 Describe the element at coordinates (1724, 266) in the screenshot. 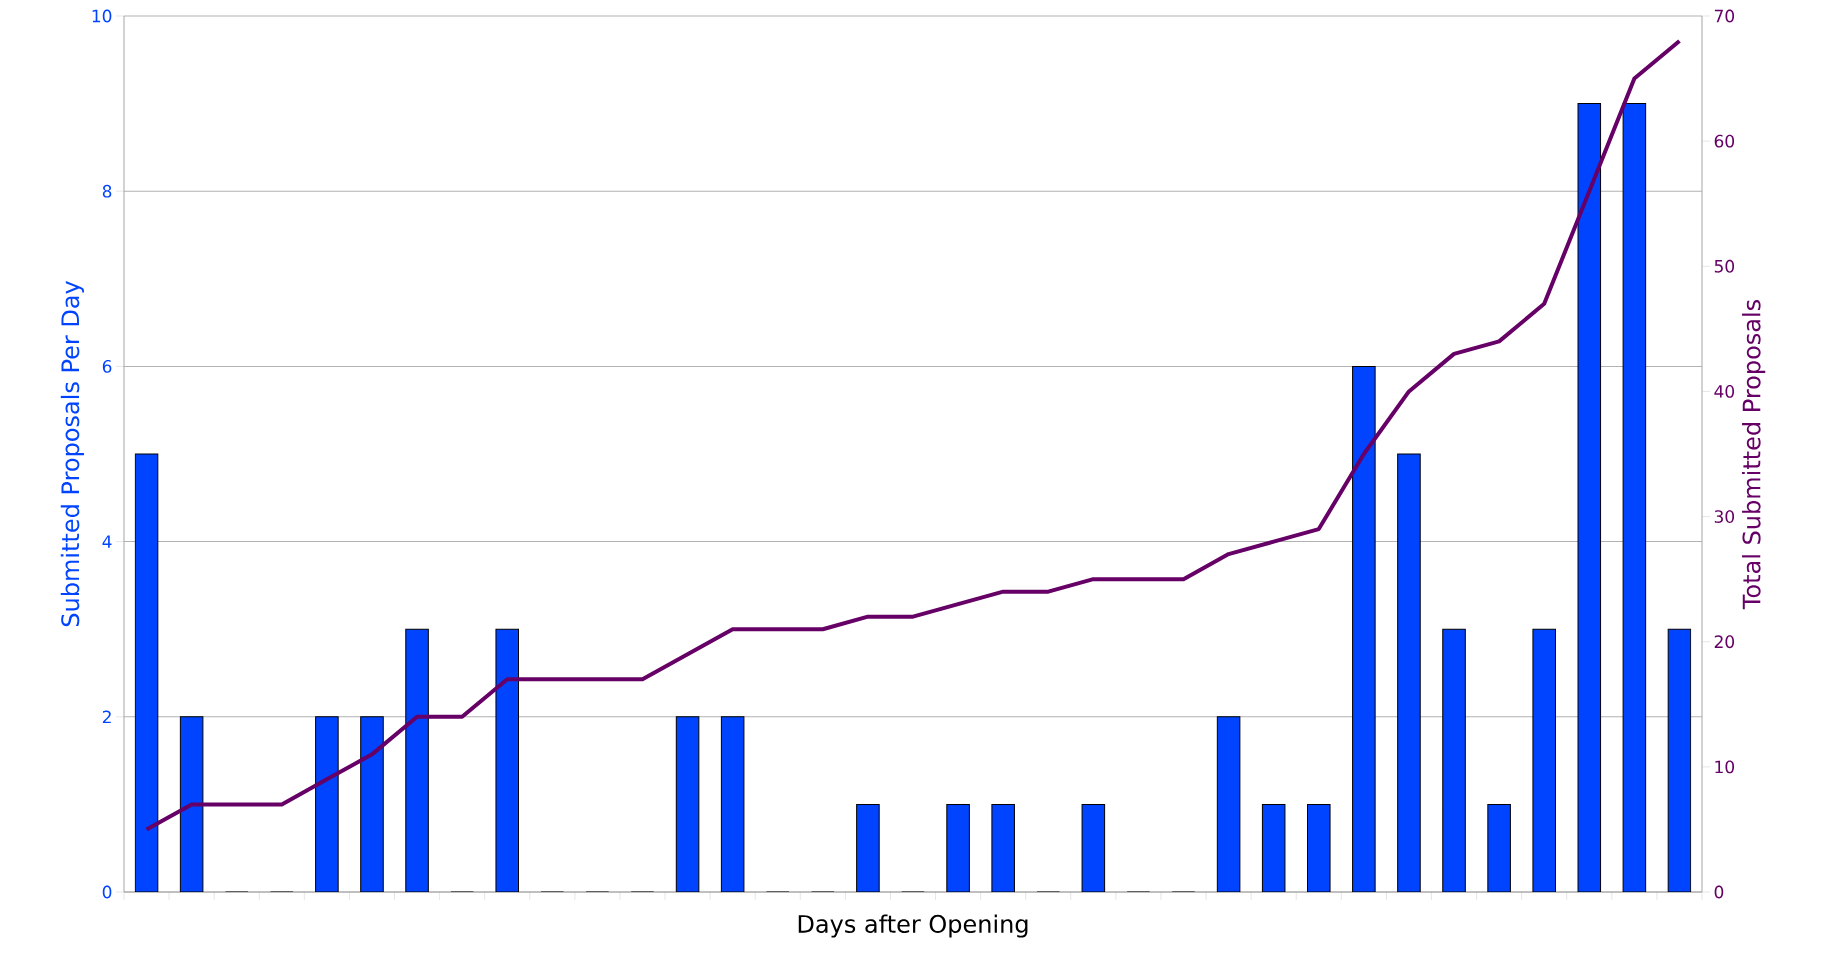

I see `y2-tick-label: 50` at that location.